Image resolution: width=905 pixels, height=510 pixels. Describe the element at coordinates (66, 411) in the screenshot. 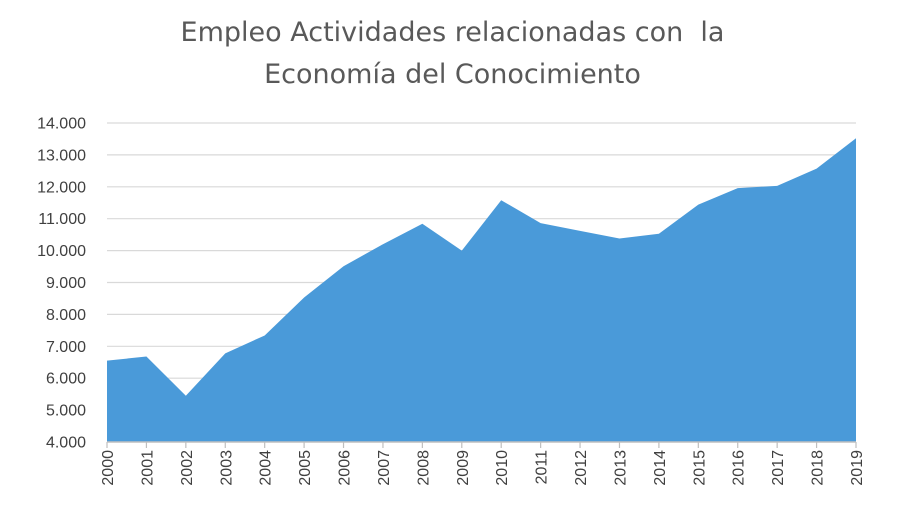

I see `y-tick-label: 5.000` at that location.